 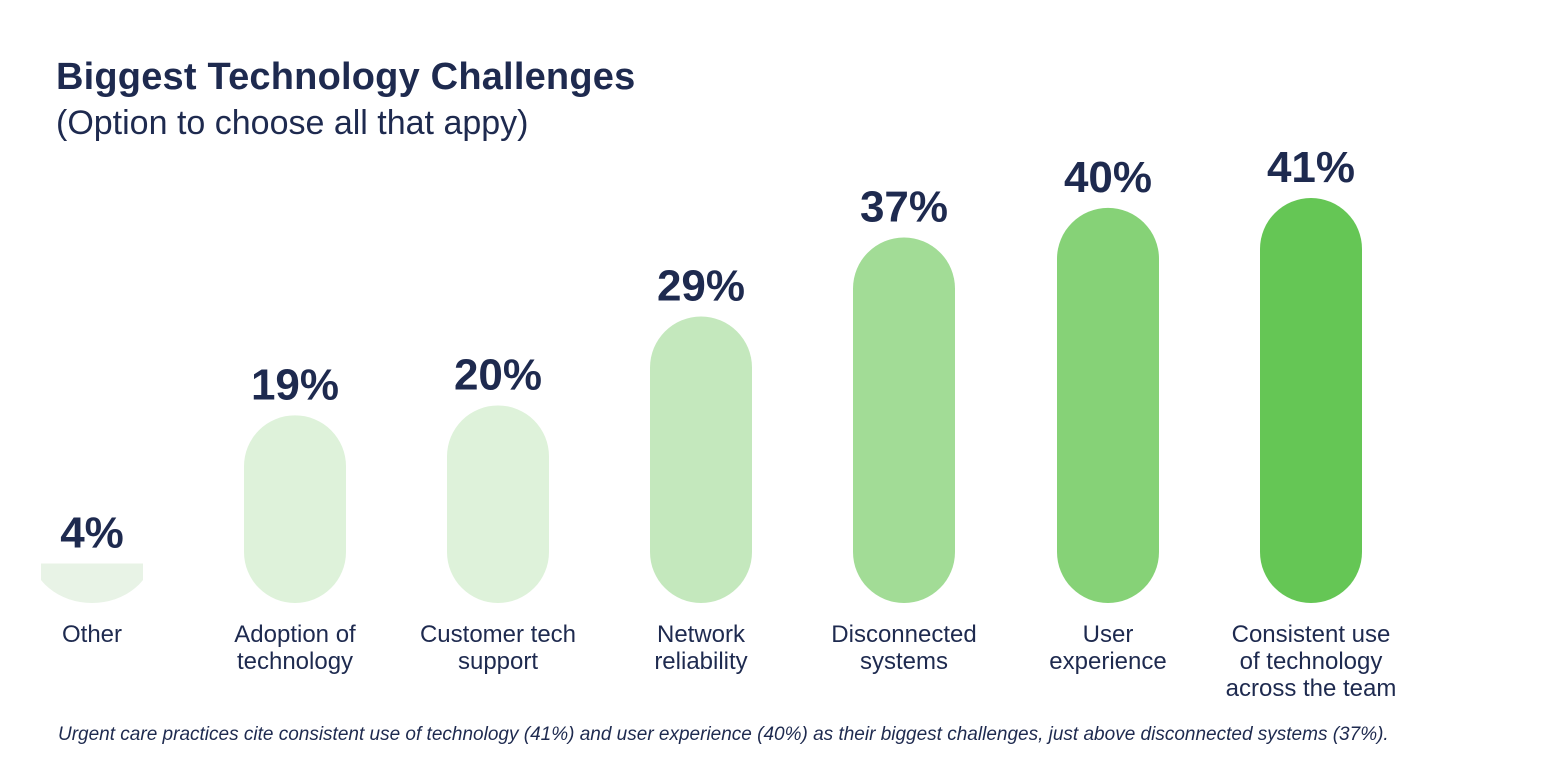 What do you see at coordinates (92, 532) in the screenshot?
I see `value-label-0: 4%` at bounding box center [92, 532].